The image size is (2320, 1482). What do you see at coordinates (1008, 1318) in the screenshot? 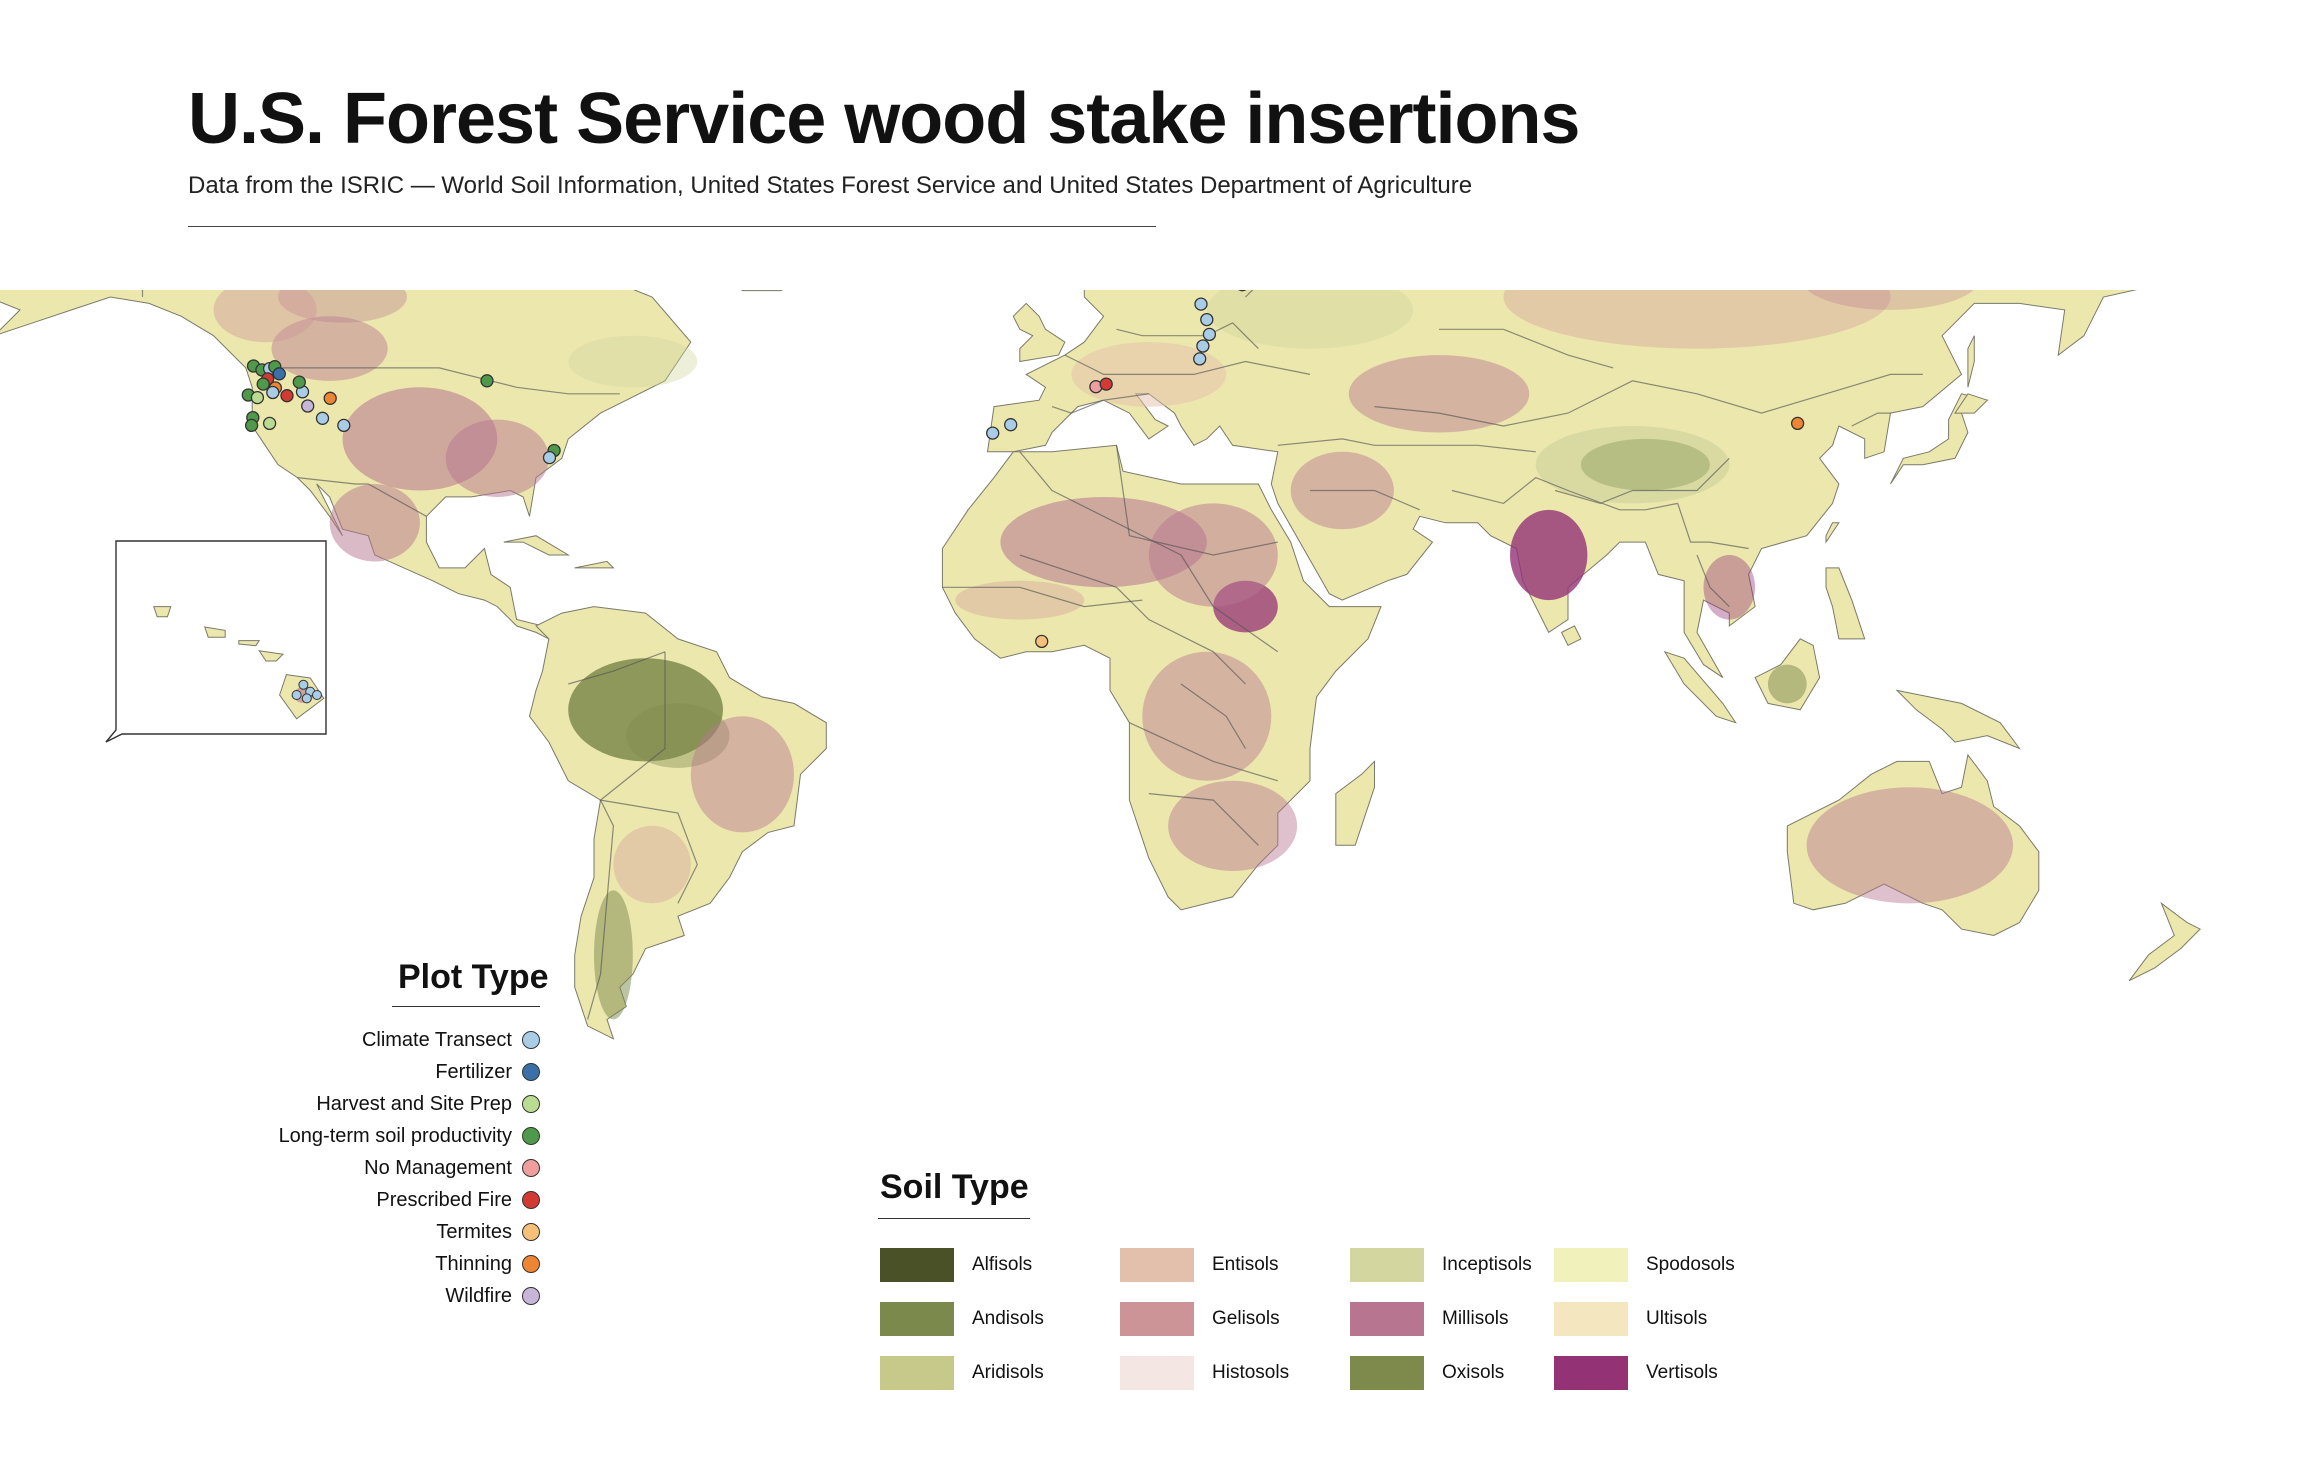
I see `soil-legend-label: Andisols` at bounding box center [1008, 1318].